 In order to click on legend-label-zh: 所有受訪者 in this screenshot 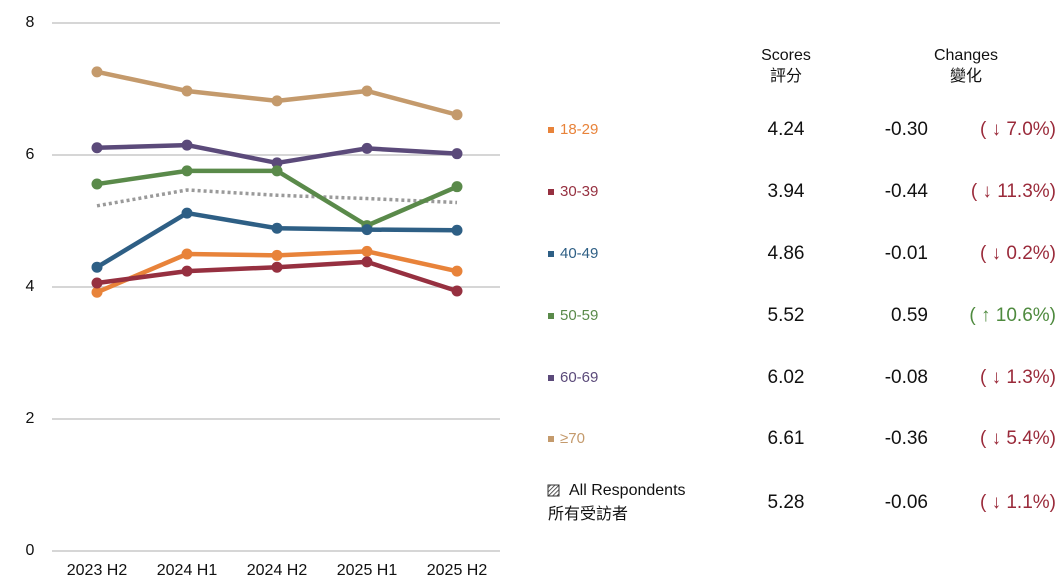, I will do `click(588, 514)`.